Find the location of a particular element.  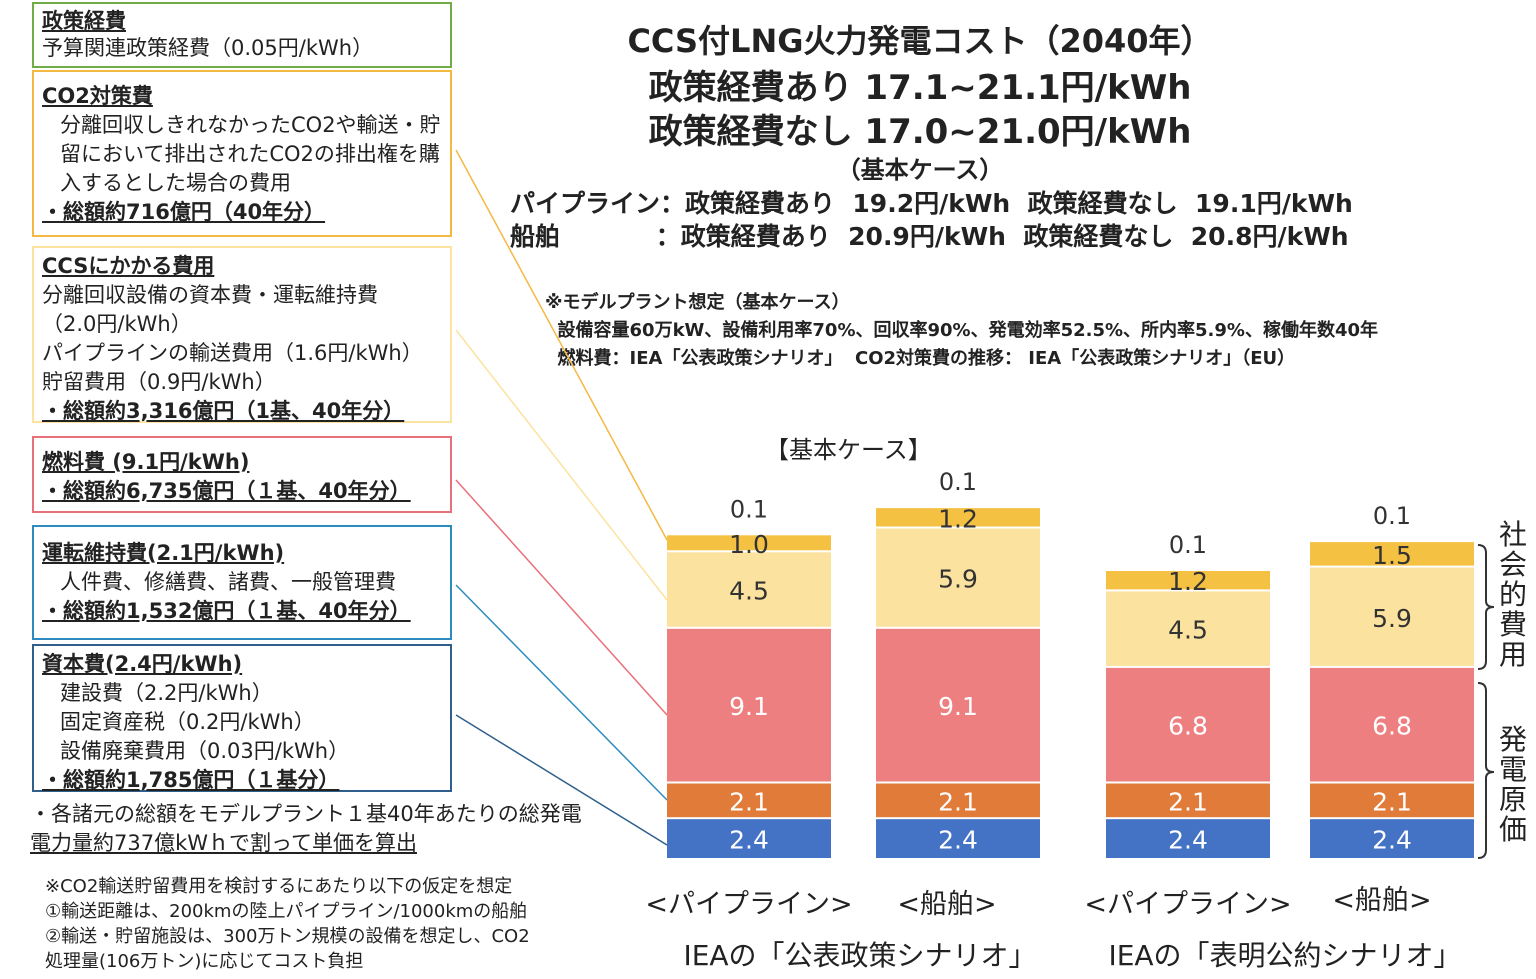

assumption-line: ※CO2輸送貯留費用を検討するにあたり以下の仮定を想定 is located at coordinates (279, 886).